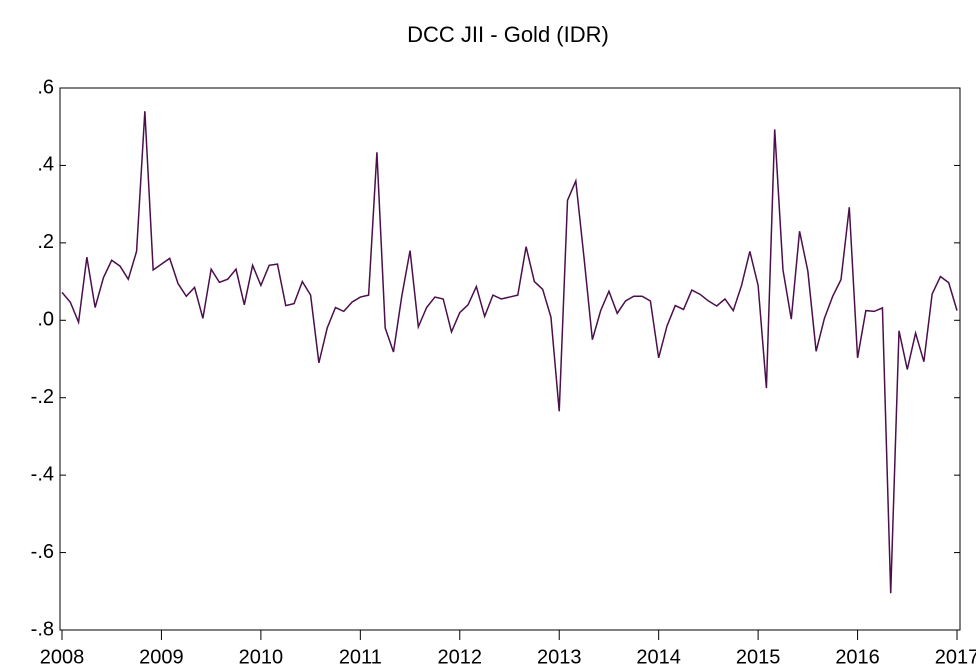 The height and width of the screenshot is (670, 976). I want to click on x-tick-label: 2009, so click(161, 657).